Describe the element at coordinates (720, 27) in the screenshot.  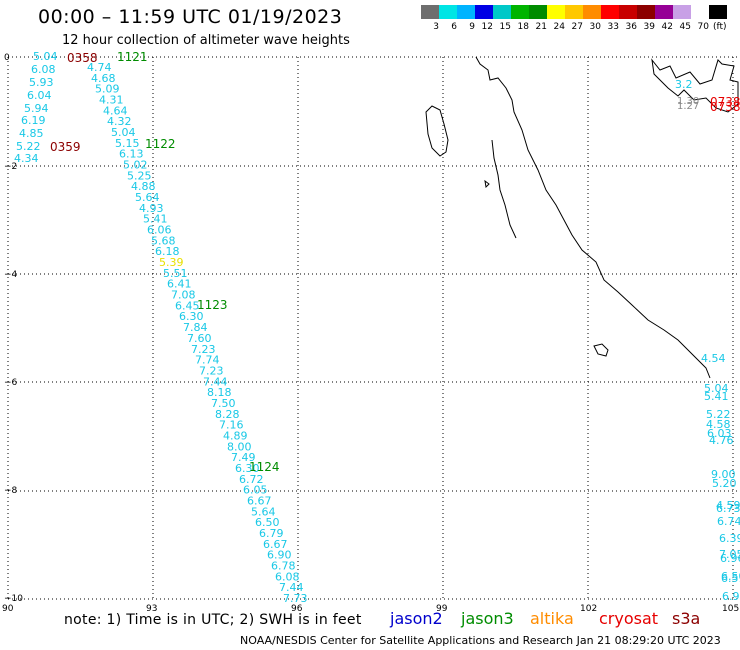
I see `color-scale-unit: (ft)` at that location.